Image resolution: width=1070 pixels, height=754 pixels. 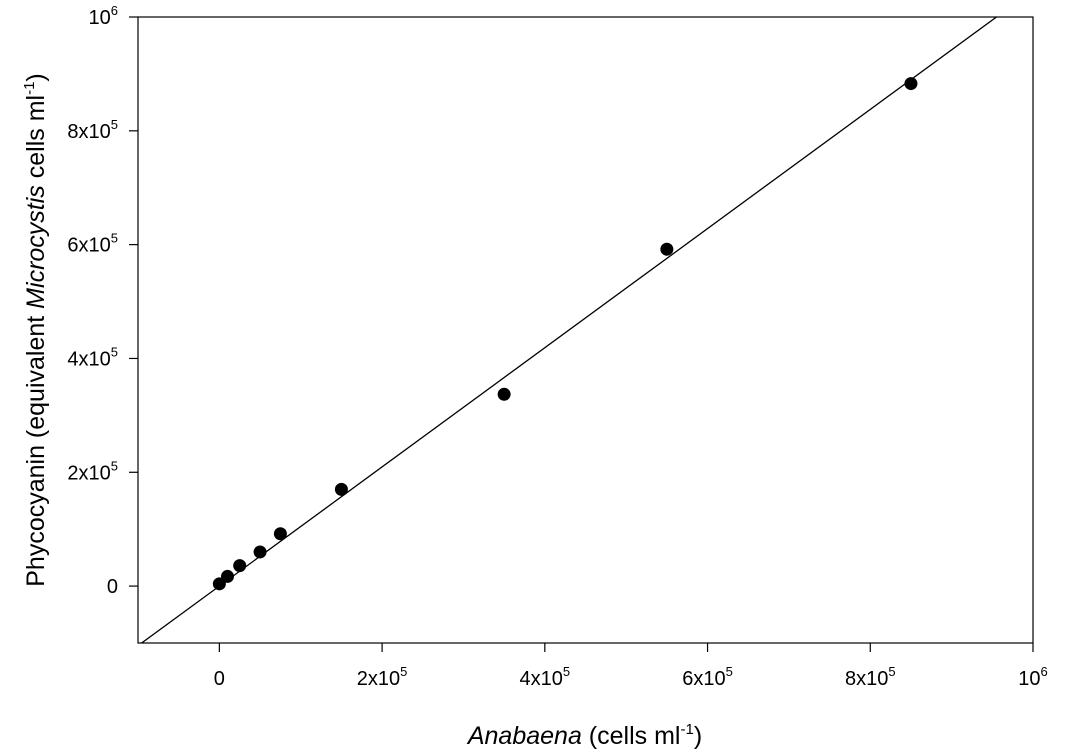 What do you see at coordinates (378, 679) in the screenshot?
I see `x-tick-label-base: 2x10` at bounding box center [378, 679].